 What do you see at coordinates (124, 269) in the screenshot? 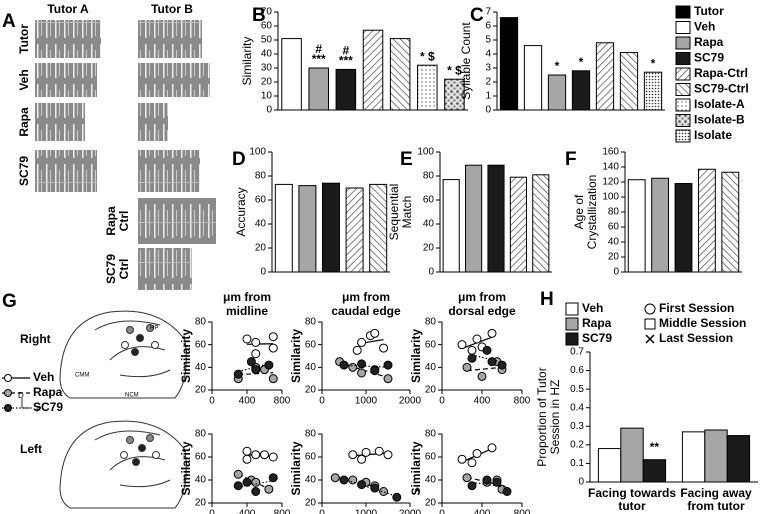
I see `row-label: Ctrl` at bounding box center [124, 269].